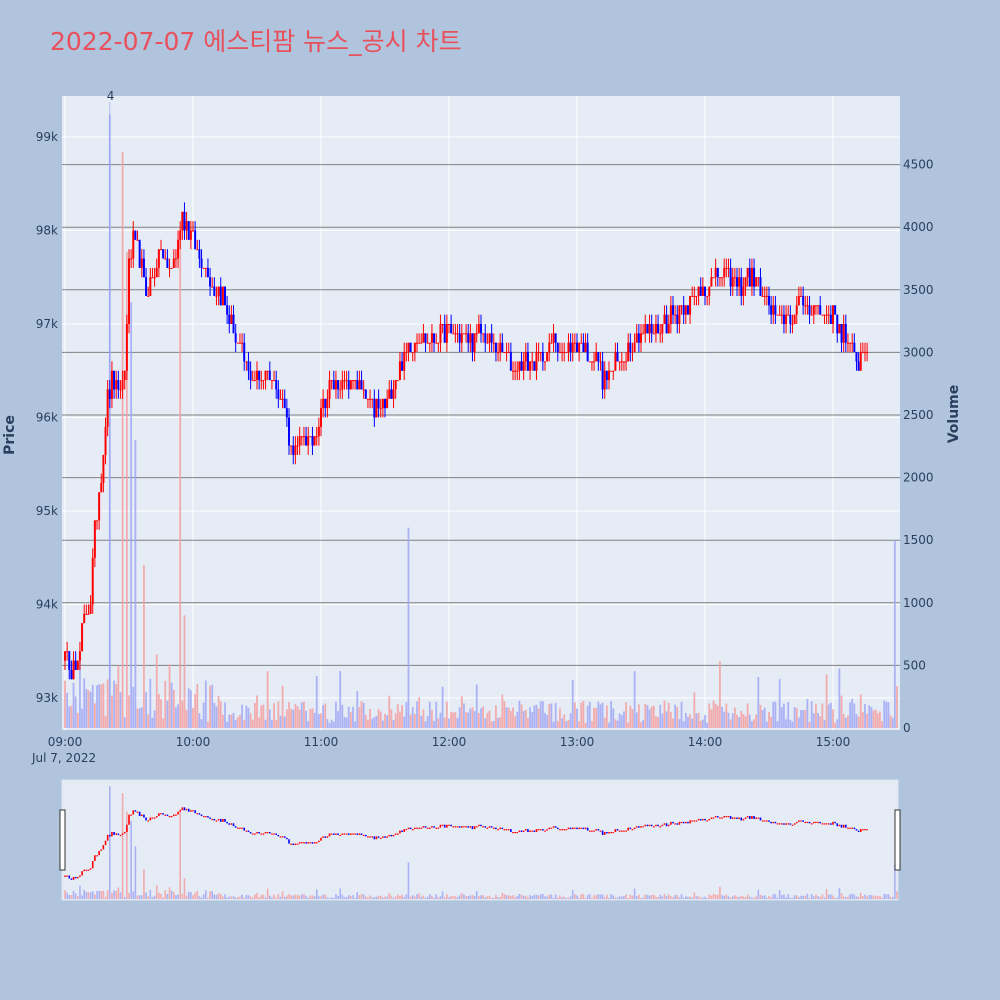 The image size is (1000, 1000). What do you see at coordinates (63, 758) in the screenshot?
I see `x-date-label: Jul 7, 2022` at bounding box center [63, 758].